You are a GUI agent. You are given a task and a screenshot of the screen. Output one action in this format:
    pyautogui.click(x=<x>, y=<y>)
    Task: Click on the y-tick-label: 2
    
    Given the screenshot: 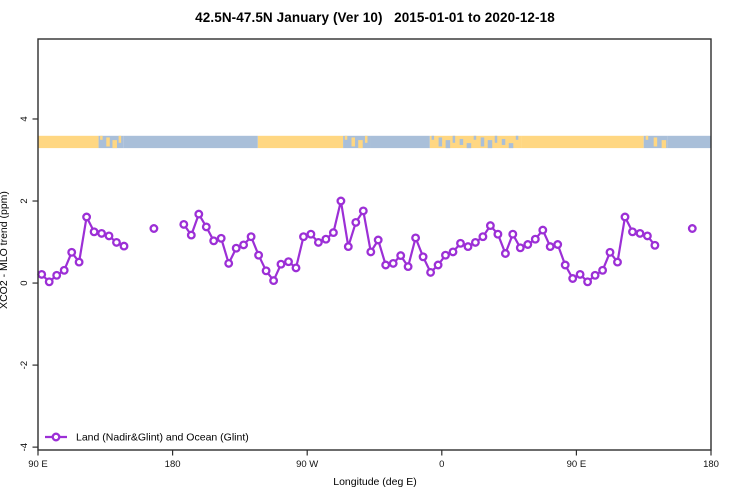 What is the action you would take?
    pyautogui.click(x=24, y=200)
    